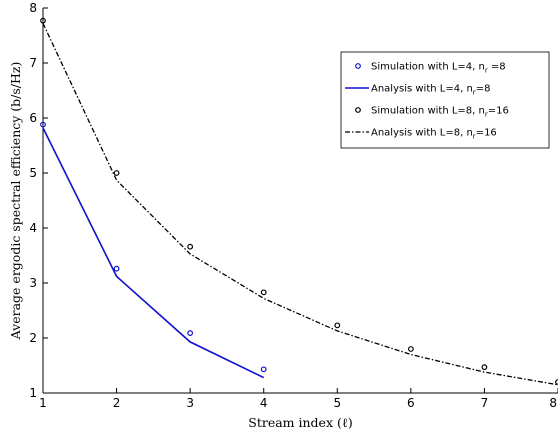 This screenshot has width=558, height=436. Describe the element at coordinates (445, 100) in the screenshot. I see `legend-box` at that location.